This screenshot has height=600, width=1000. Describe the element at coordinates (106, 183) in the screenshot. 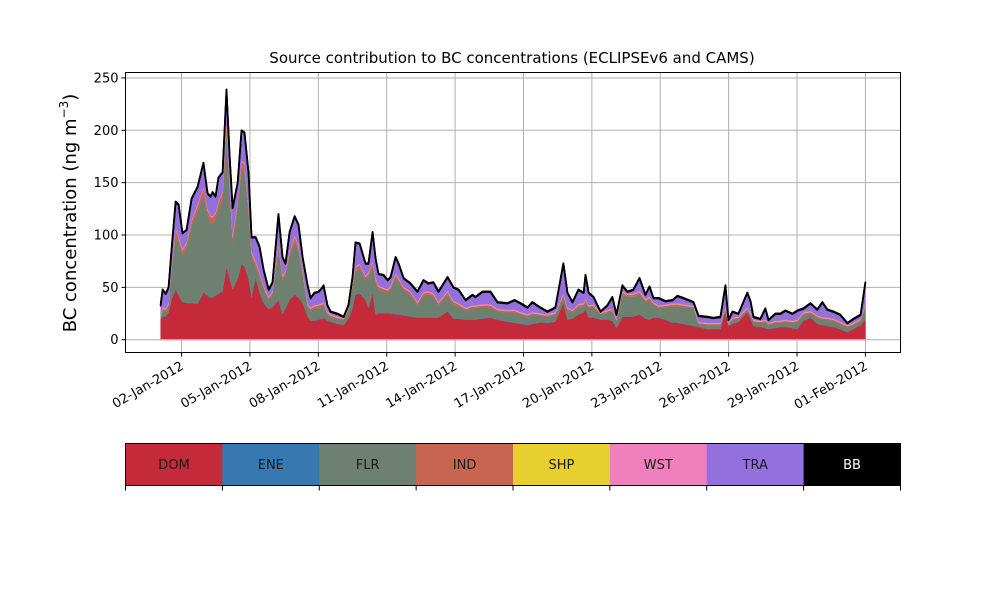

I see `y-tick-label: 150` at that location.